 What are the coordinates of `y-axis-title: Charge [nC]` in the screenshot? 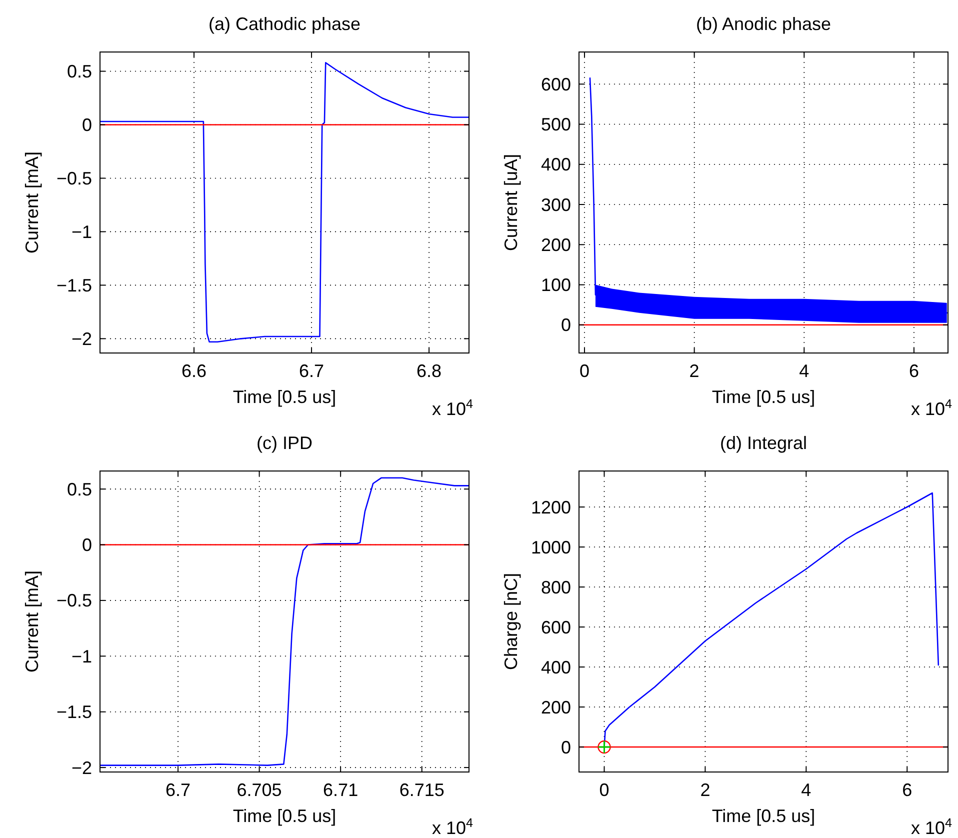 It's located at (511, 621).